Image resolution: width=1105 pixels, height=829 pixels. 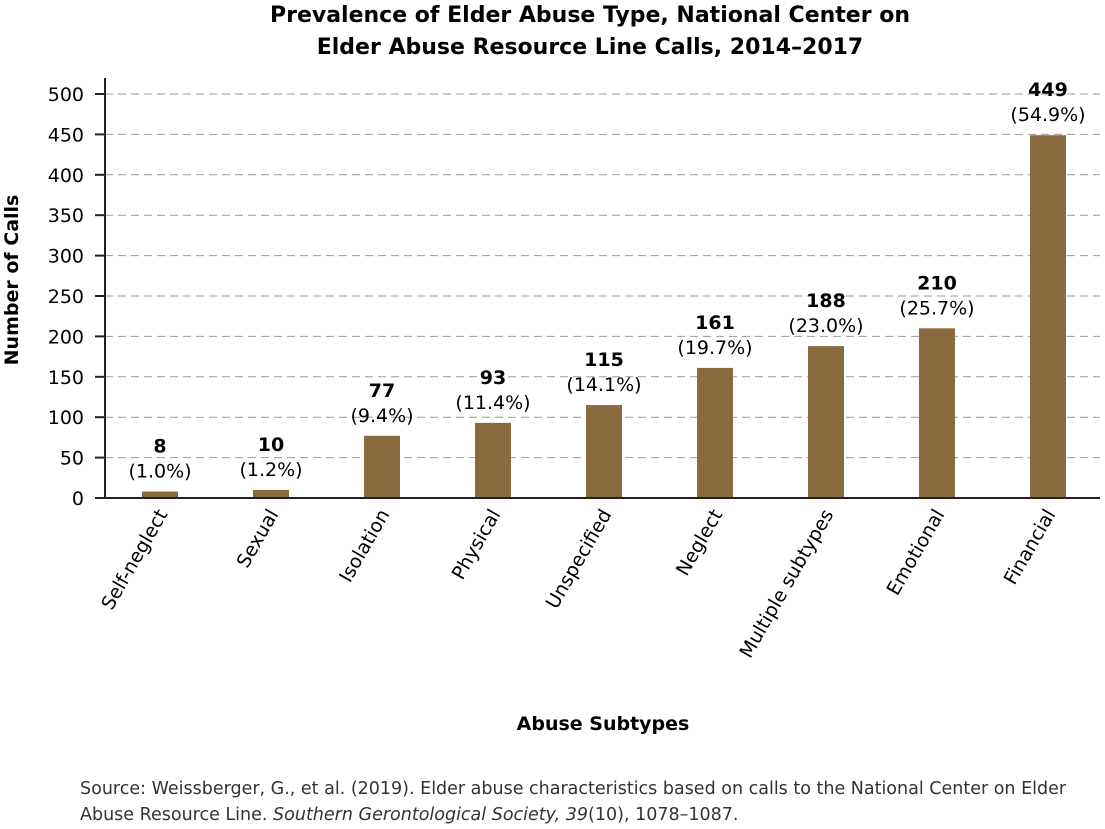 I want to click on y-tick-label: 250, so click(x=66, y=297).